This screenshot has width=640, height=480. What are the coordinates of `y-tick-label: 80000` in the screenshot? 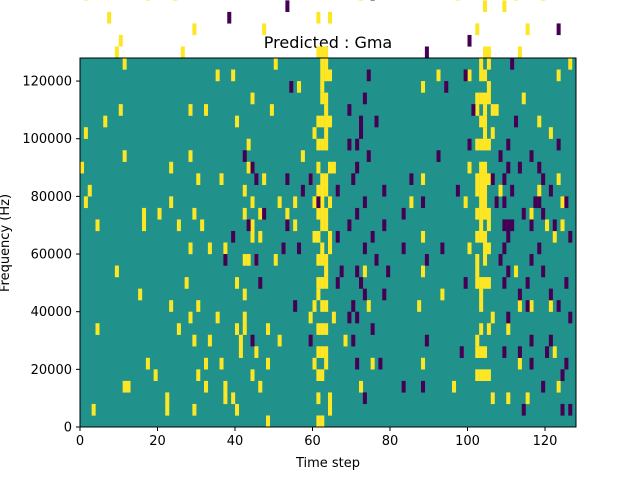 It's located at (51, 197).